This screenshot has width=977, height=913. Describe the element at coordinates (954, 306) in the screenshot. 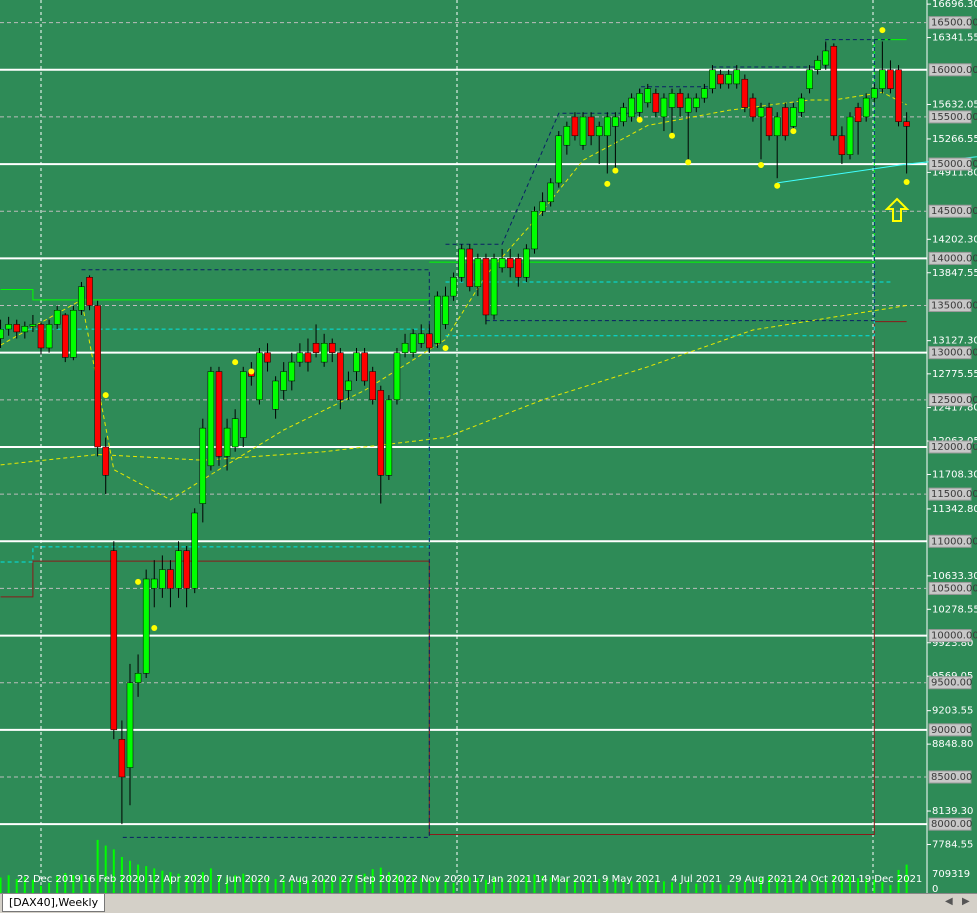

I see `level-label: 13500.00` at that location.